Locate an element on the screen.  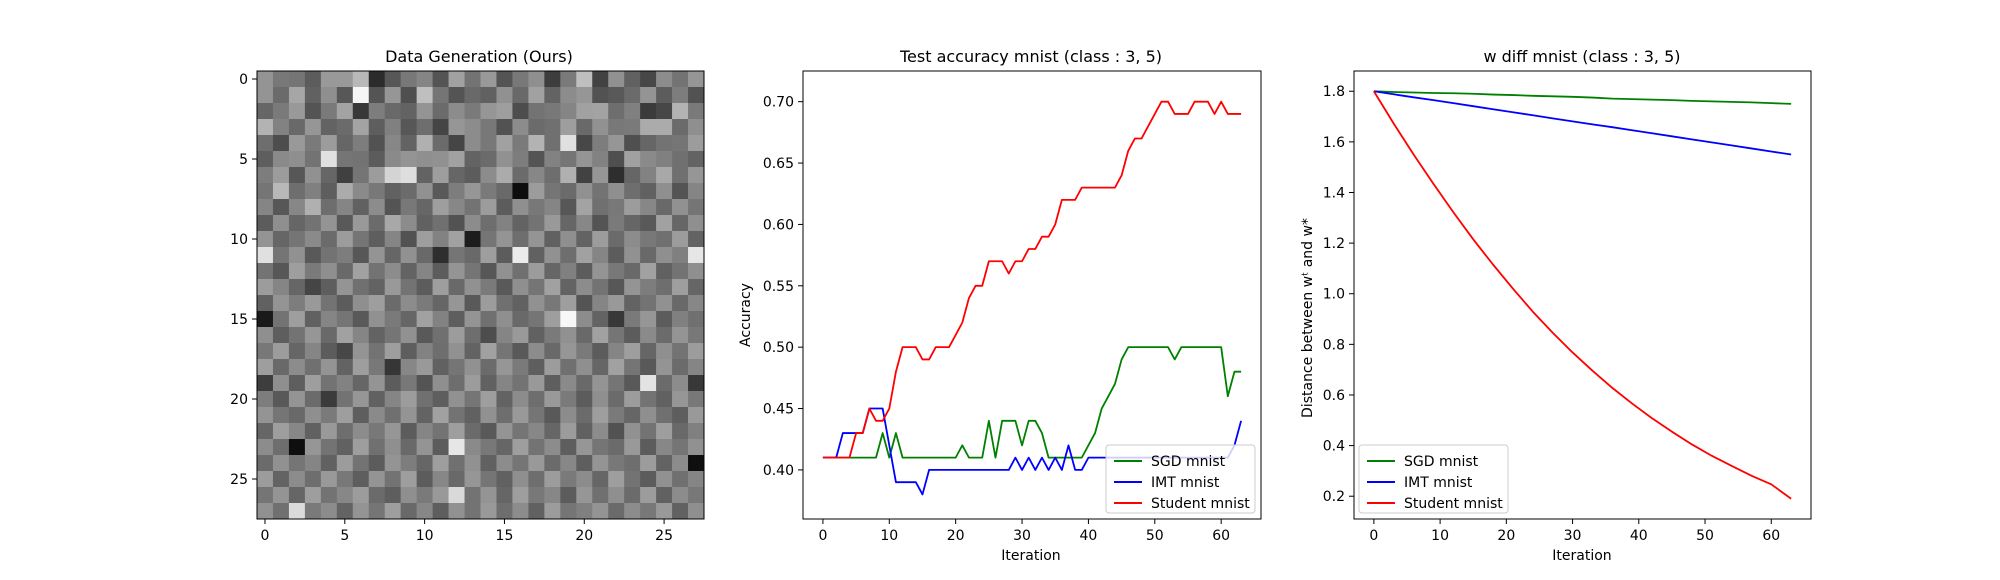
x-tick-label: 40 is located at coordinates (1639, 536).